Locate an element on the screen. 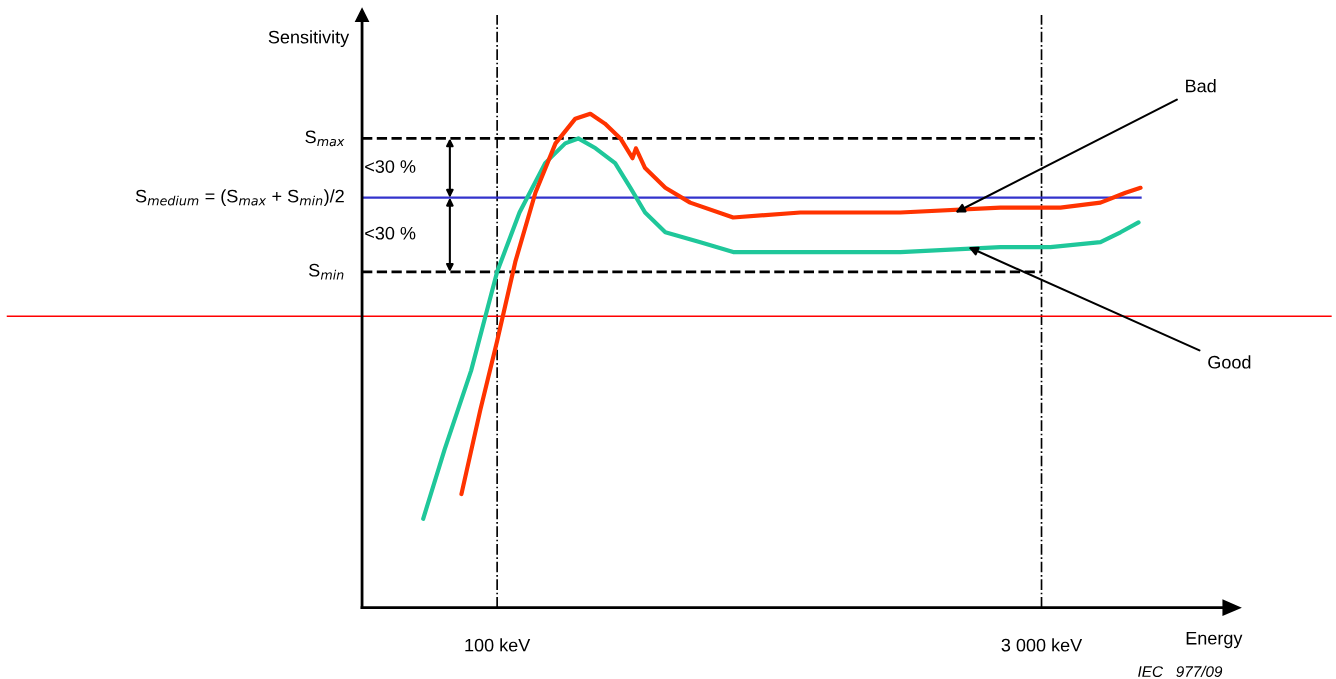 The height and width of the screenshot is (679, 1336). ref-line-label: S$_{min}$ is located at coordinates (326, 271).